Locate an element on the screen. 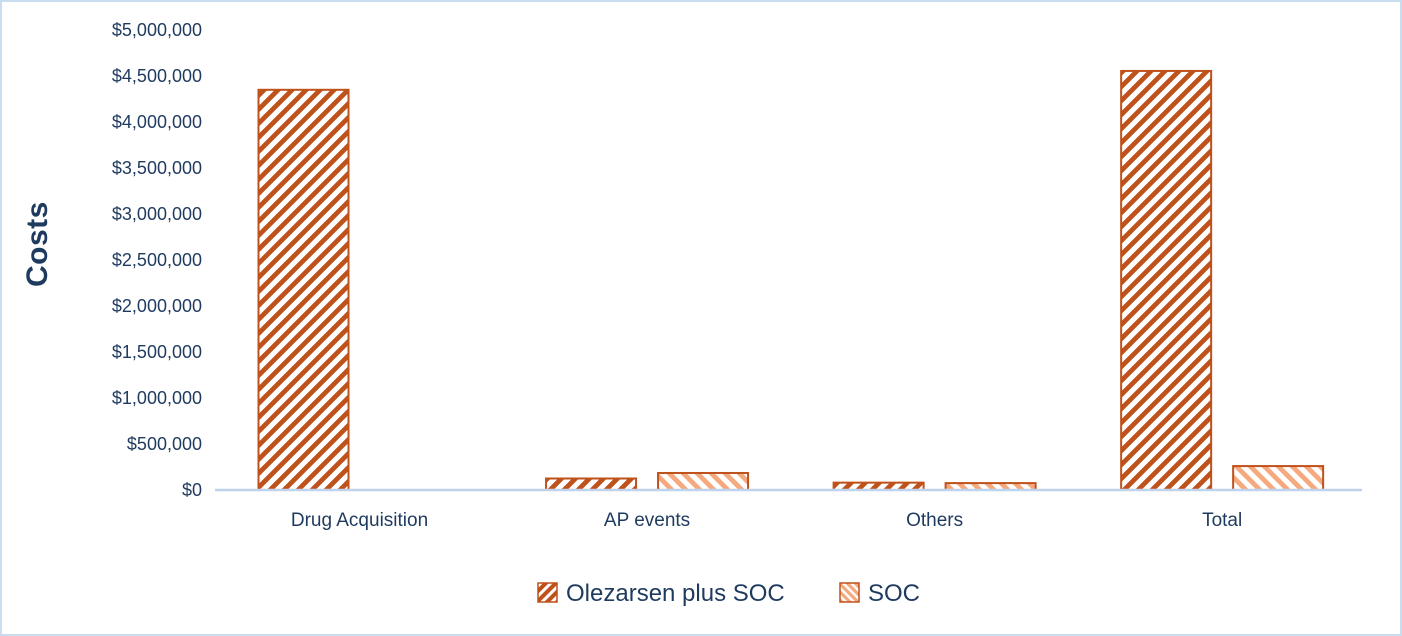 Image resolution: width=1402 pixels, height=636 pixels. legend-swatch-soc is located at coordinates (849, 592).